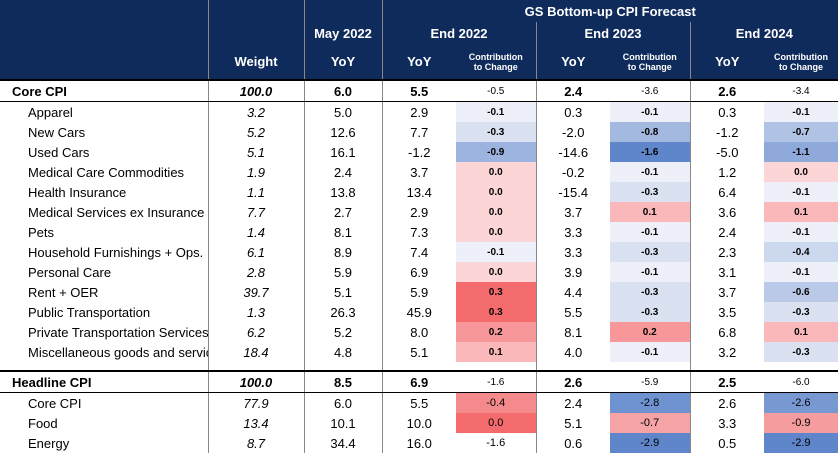 This screenshot has height=476, width=838. What do you see at coordinates (255, 11) in the screenshot?
I see `header-blank-weight` at bounding box center [255, 11].